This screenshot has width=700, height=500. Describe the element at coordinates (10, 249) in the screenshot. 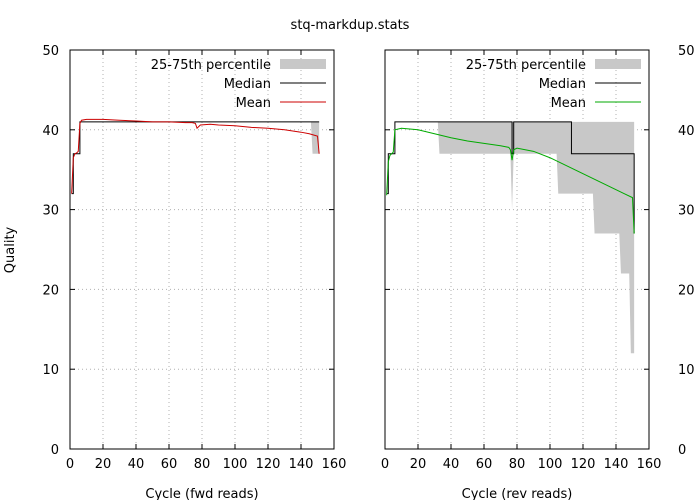

I see `y-axis-label: Quality` at that location.